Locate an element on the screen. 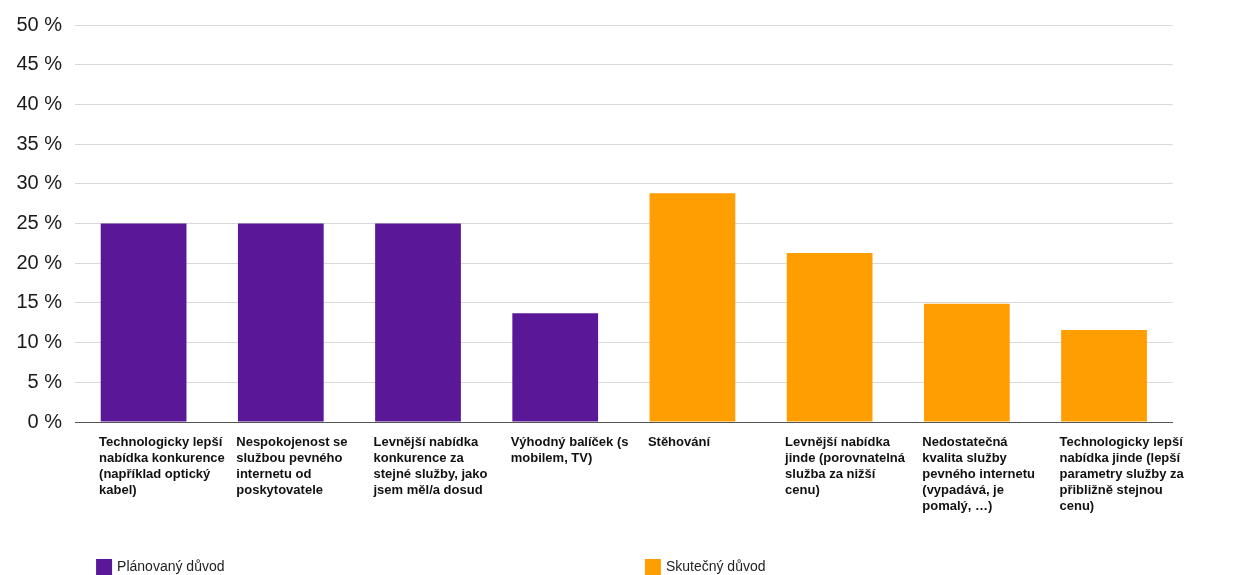 This screenshot has height=575, width=1242. x-tick-label: Nedostatečná kvalita služby pevného internetu (vypadává, je pomalý, …) is located at coordinates (979, 473).